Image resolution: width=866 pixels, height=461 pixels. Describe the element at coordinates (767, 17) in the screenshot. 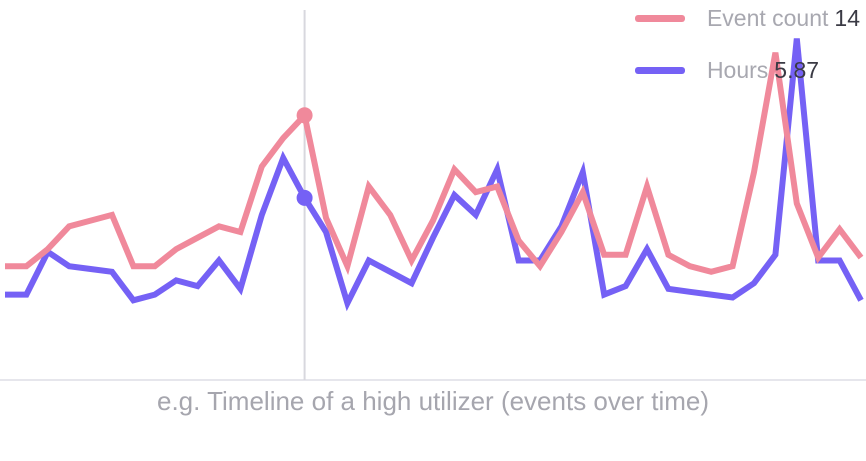

I see `legend-label-event-count: Event count` at that location.